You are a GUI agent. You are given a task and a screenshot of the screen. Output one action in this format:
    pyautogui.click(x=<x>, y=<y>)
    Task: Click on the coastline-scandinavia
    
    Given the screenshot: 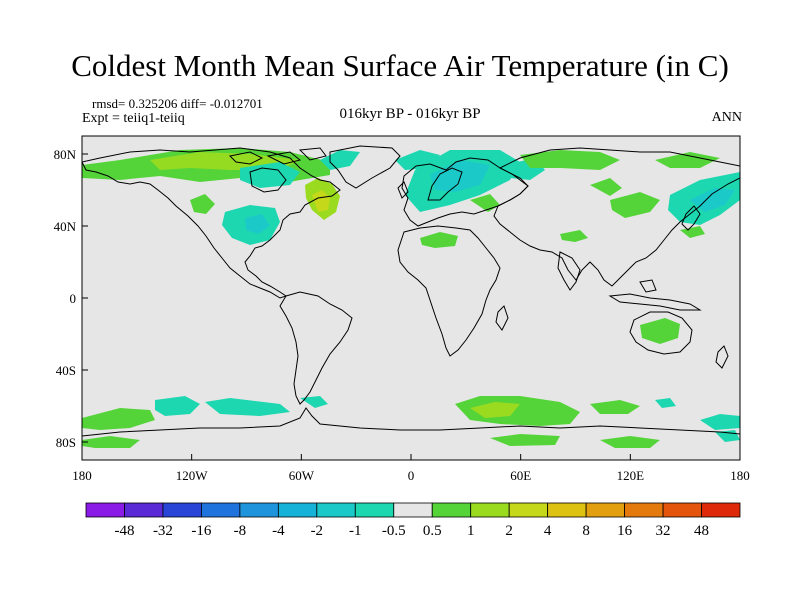 What is the action you would take?
    pyautogui.click(x=445, y=184)
    